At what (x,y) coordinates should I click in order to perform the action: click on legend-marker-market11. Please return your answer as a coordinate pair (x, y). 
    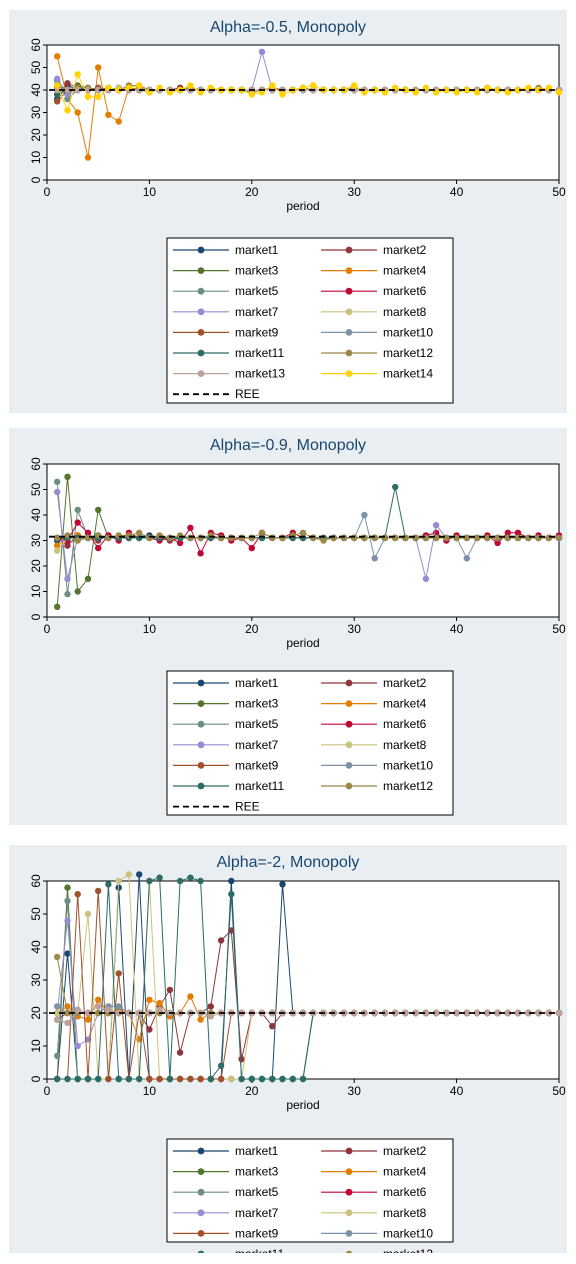
    Looking at the image, I should click on (201, 786).